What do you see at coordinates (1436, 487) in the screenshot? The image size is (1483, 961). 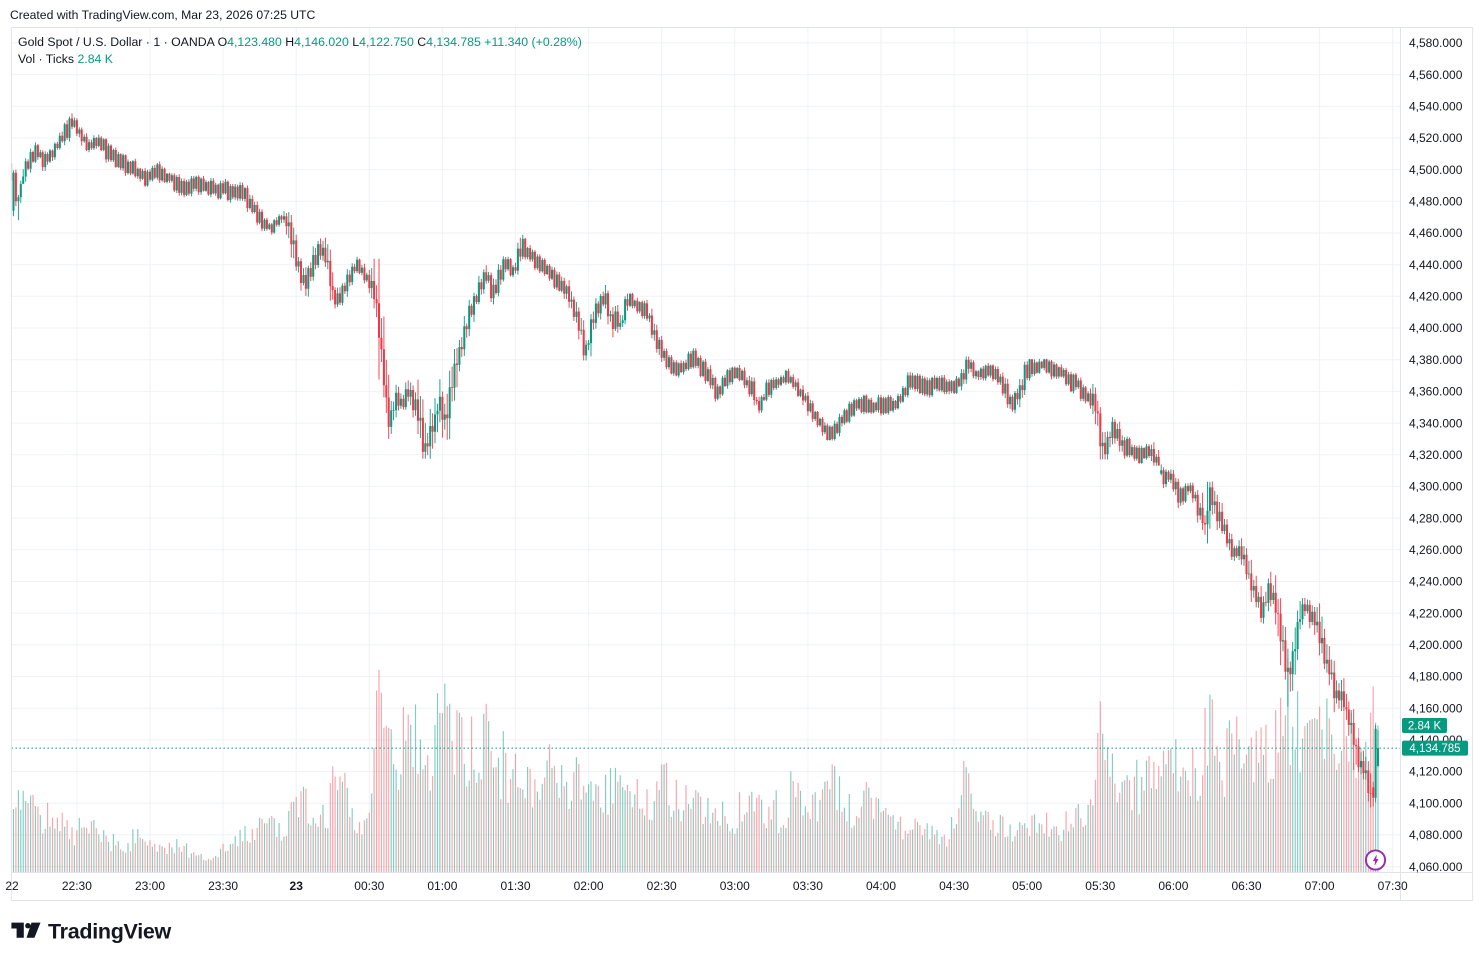 I see `svg-text: 4,300.000` at bounding box center [1436, 487].